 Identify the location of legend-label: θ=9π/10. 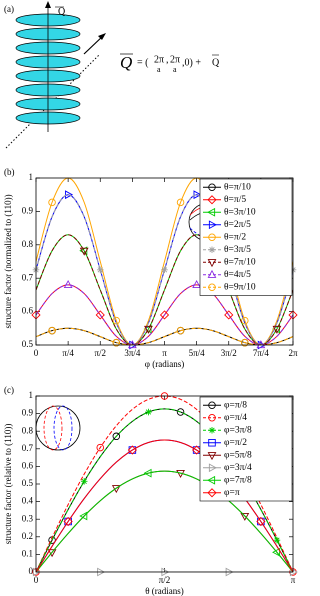
(240, 287).